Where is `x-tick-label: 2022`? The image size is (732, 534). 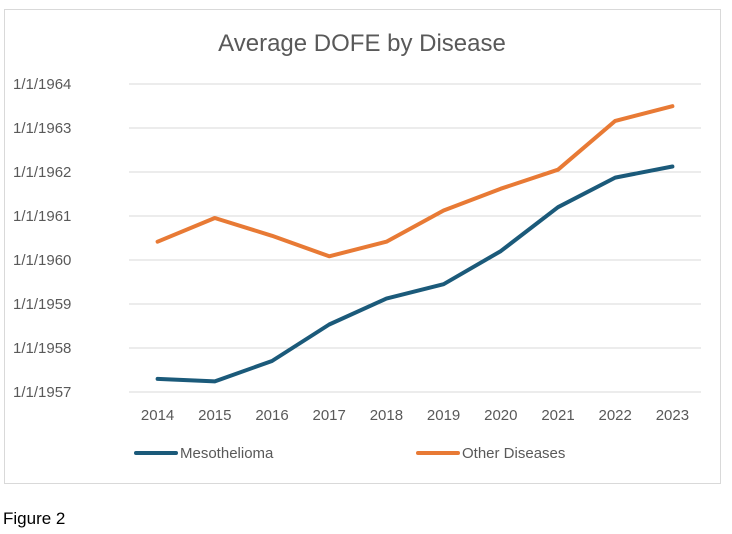 x-tick-label: 2022 is located at coordinates (615, 415).